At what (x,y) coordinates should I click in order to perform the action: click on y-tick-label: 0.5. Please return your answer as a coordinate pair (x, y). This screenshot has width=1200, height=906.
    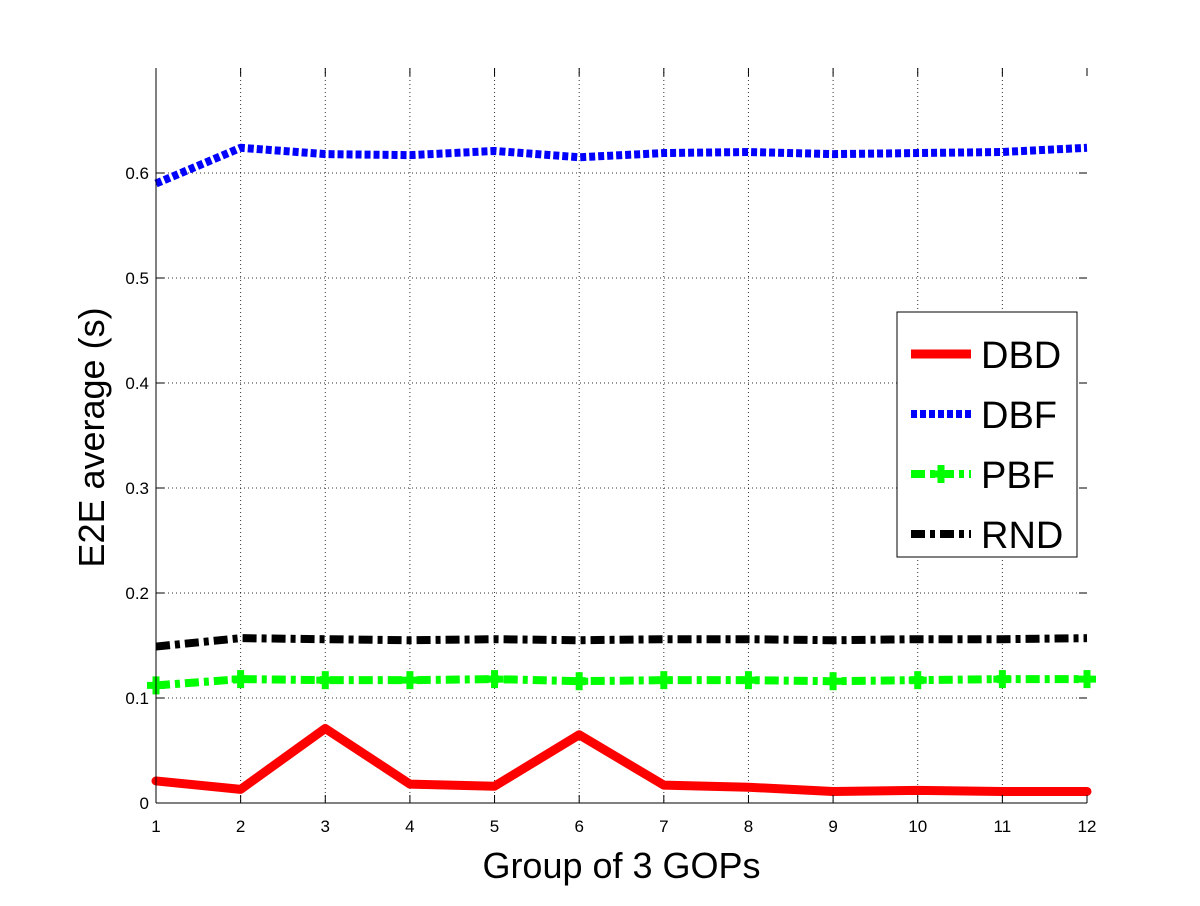
    Looking at the image, I should click on (137, 278).